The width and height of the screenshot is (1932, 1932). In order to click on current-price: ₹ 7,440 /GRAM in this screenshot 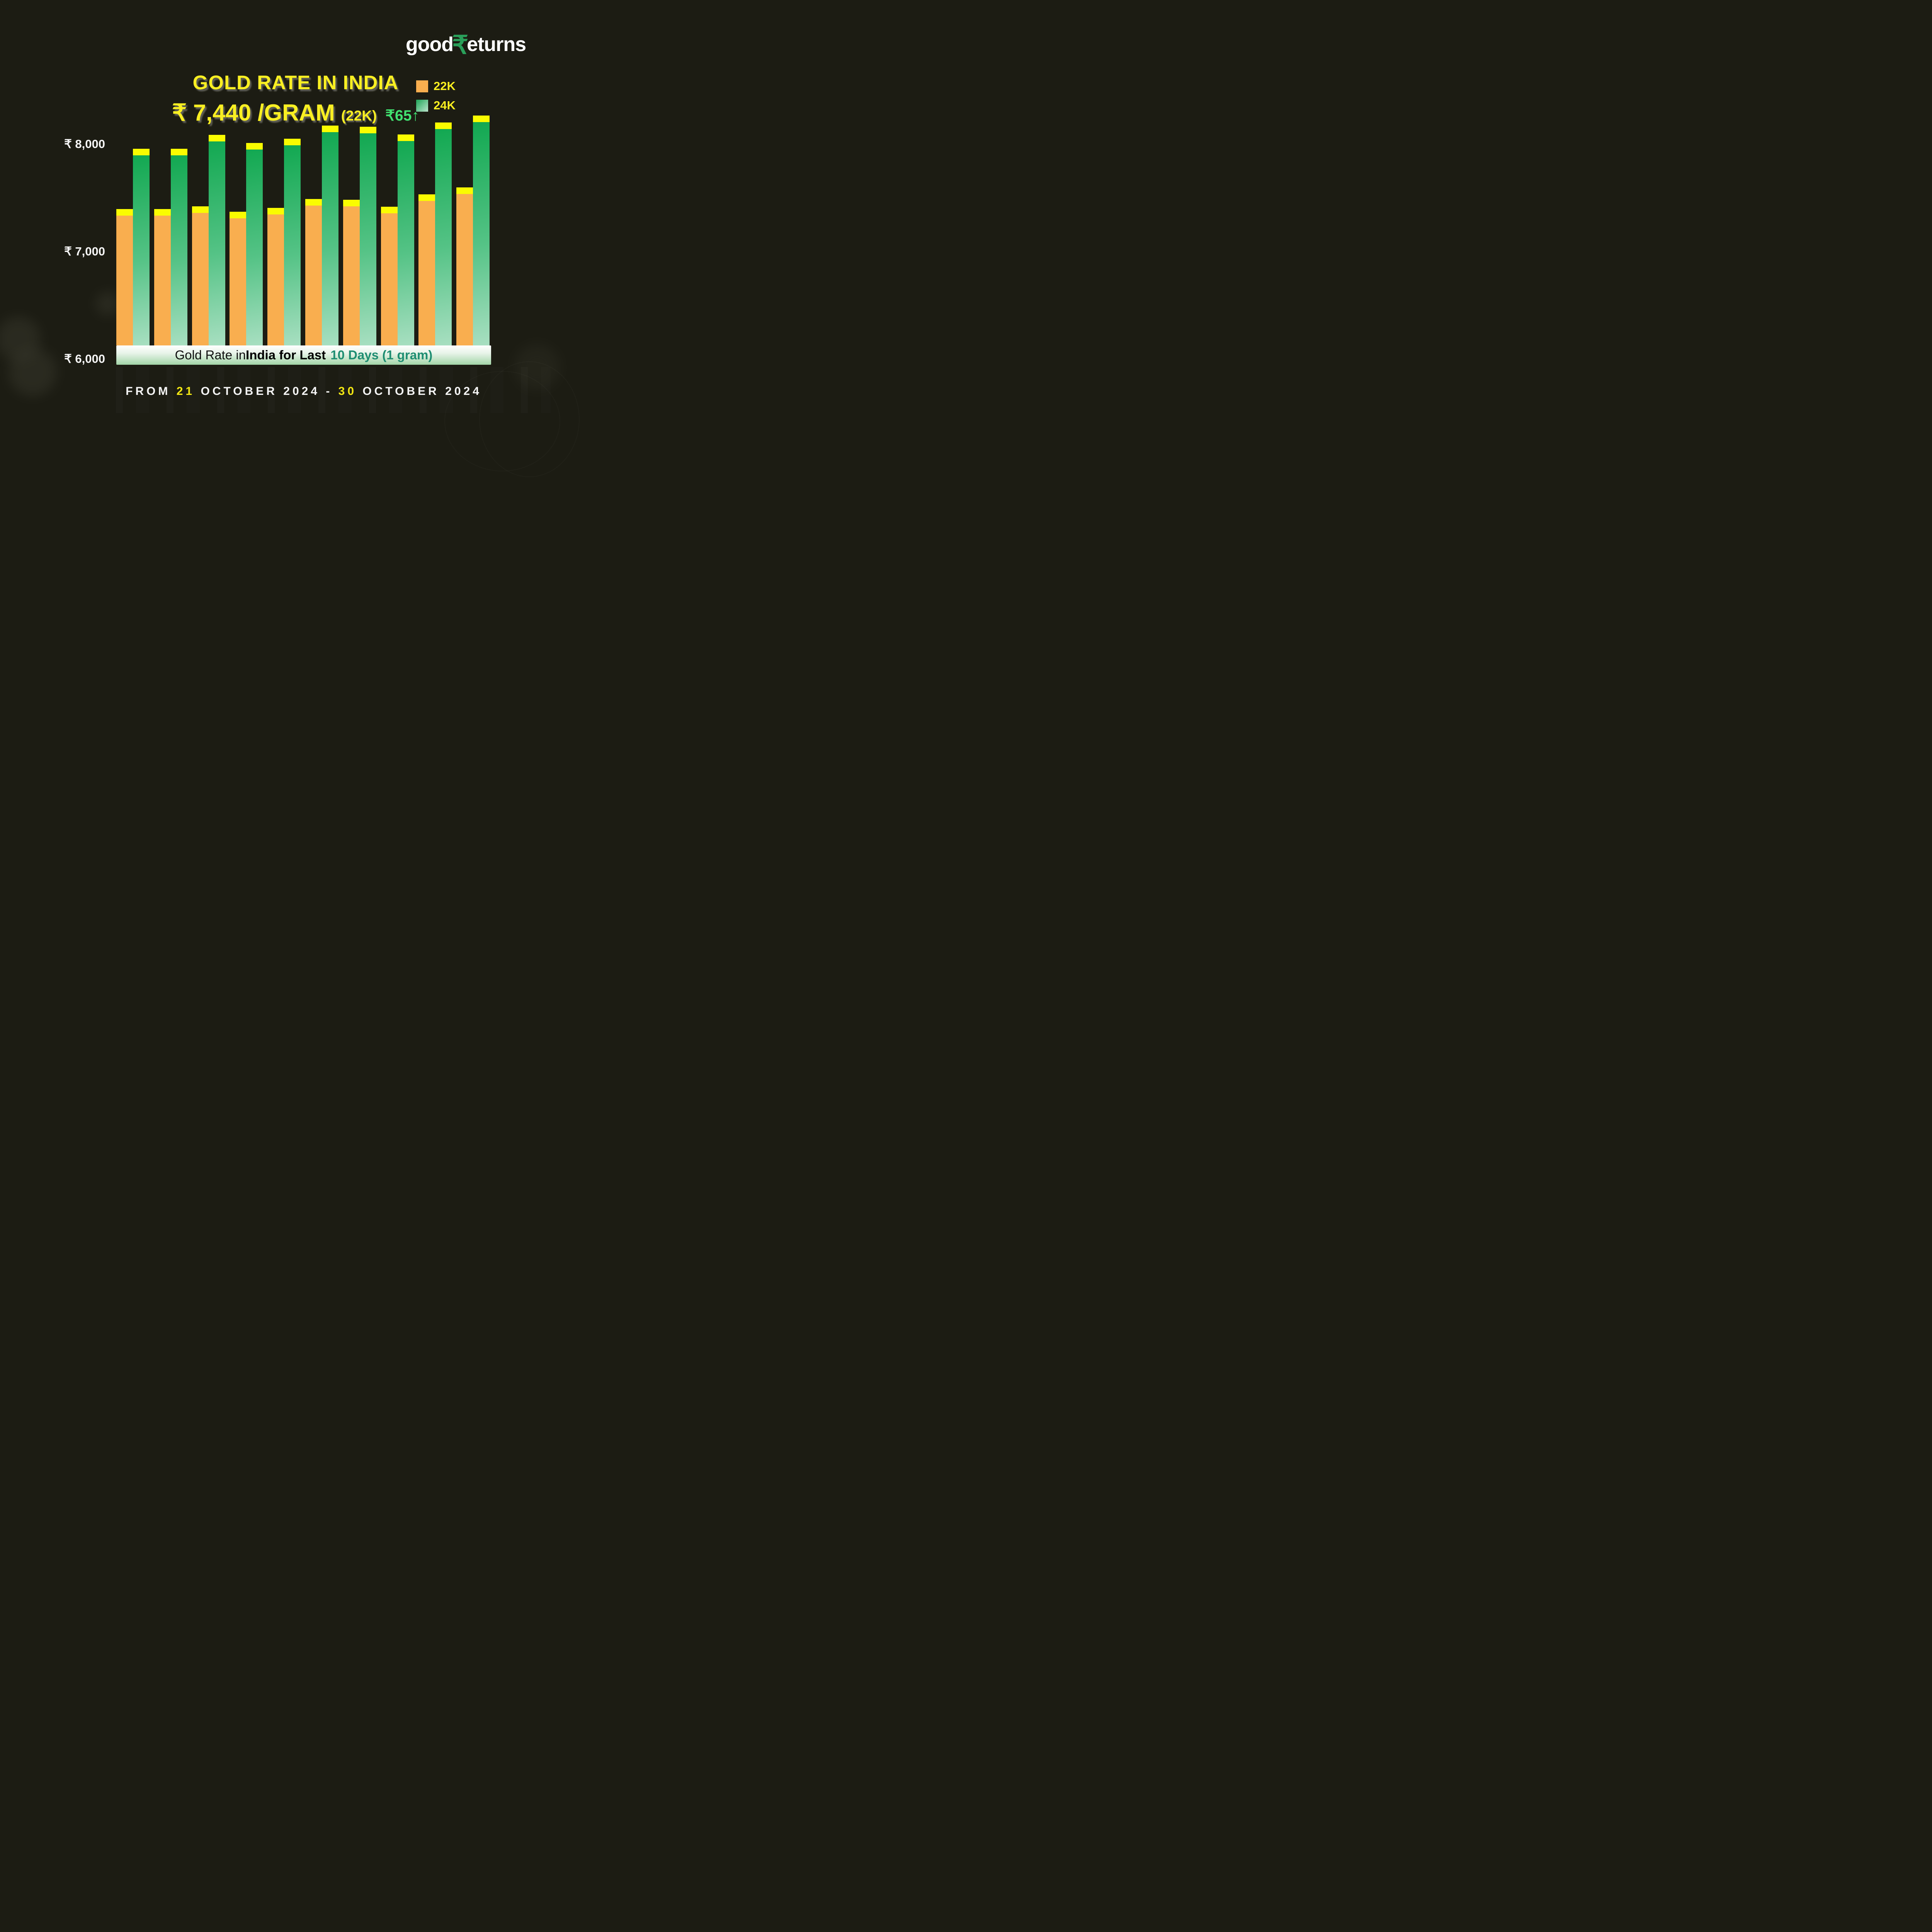, I will do `click(253, 113)`.